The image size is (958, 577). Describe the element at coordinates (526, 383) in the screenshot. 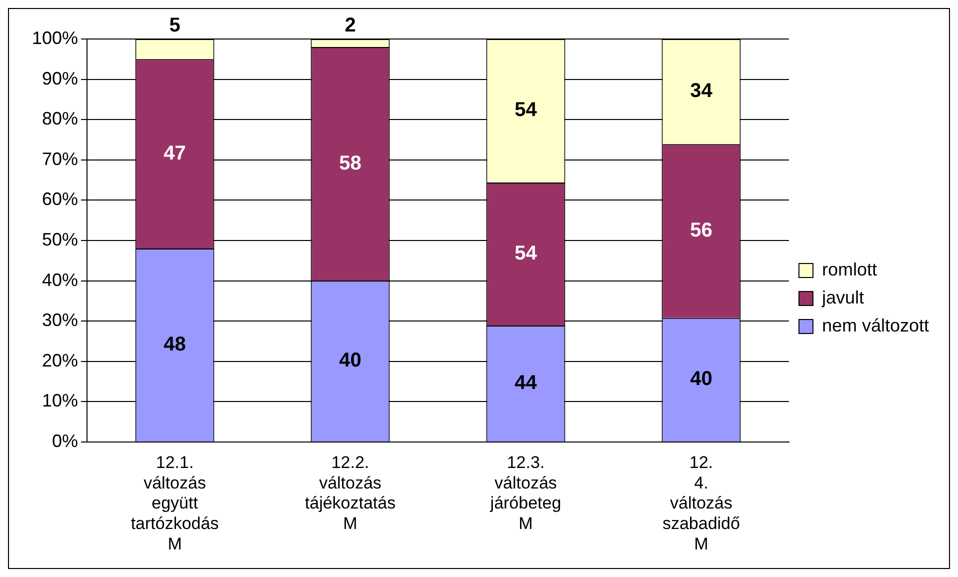

I see `annotation: 44` at that location.